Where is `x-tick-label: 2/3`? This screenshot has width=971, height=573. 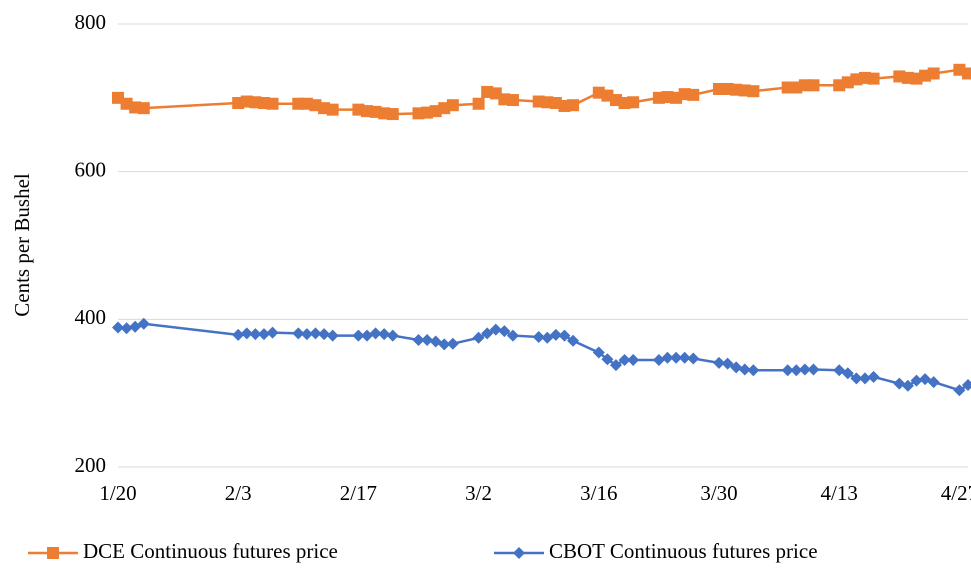 x-tick-label: 2/3 is located at coordinates (238, 493).